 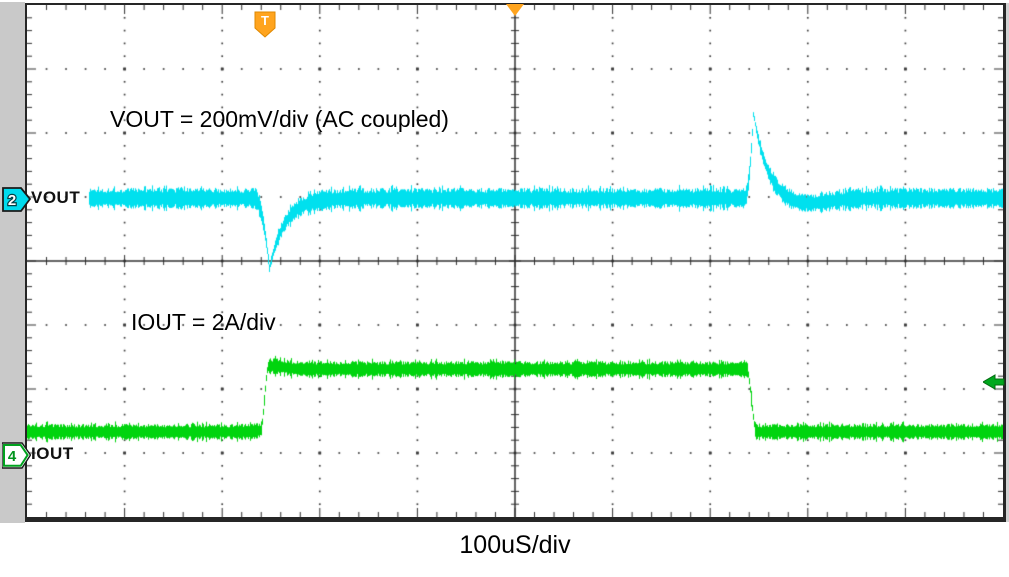 What do you see at coordinates (1007, 262) in the screenshot?
I see `right-gutter-strip` at bounding box center [1007, 262].